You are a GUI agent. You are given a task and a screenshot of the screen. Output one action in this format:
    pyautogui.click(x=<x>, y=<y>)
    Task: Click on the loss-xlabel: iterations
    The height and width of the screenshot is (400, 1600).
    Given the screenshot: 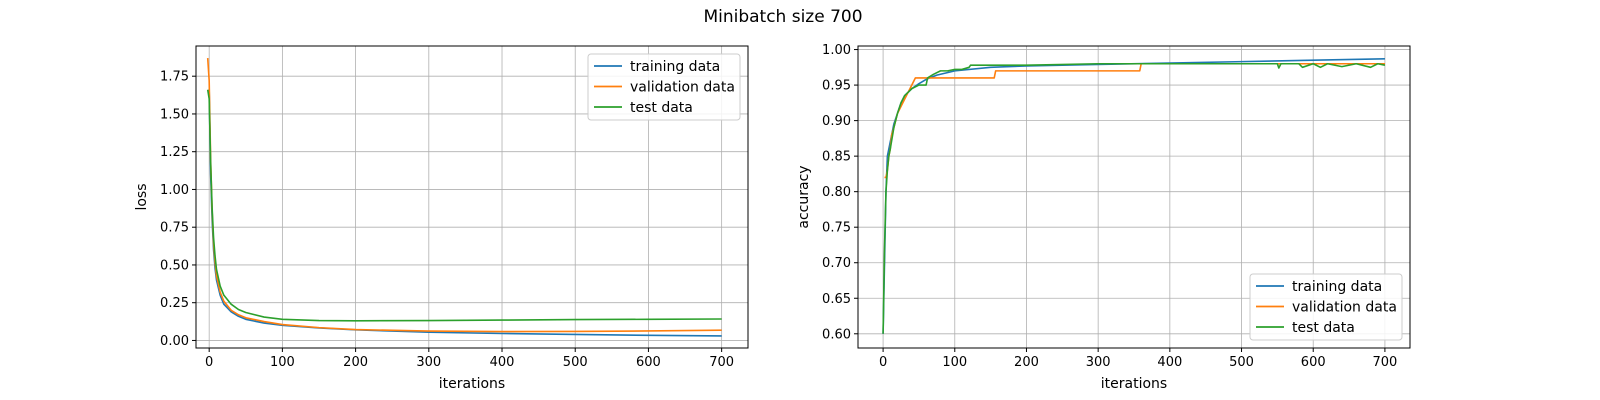 What is the action you would take?
    pyautogui.click(x=472, y=384)
    